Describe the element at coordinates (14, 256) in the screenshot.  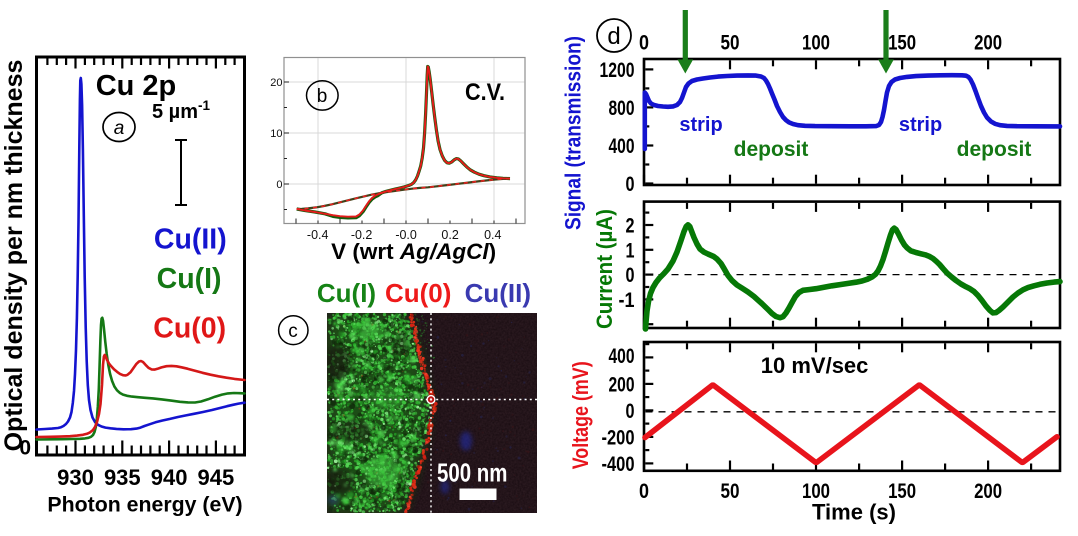
I see `svg-text:Optical density per nm thickne: Optical density per nm thickness` at that location.